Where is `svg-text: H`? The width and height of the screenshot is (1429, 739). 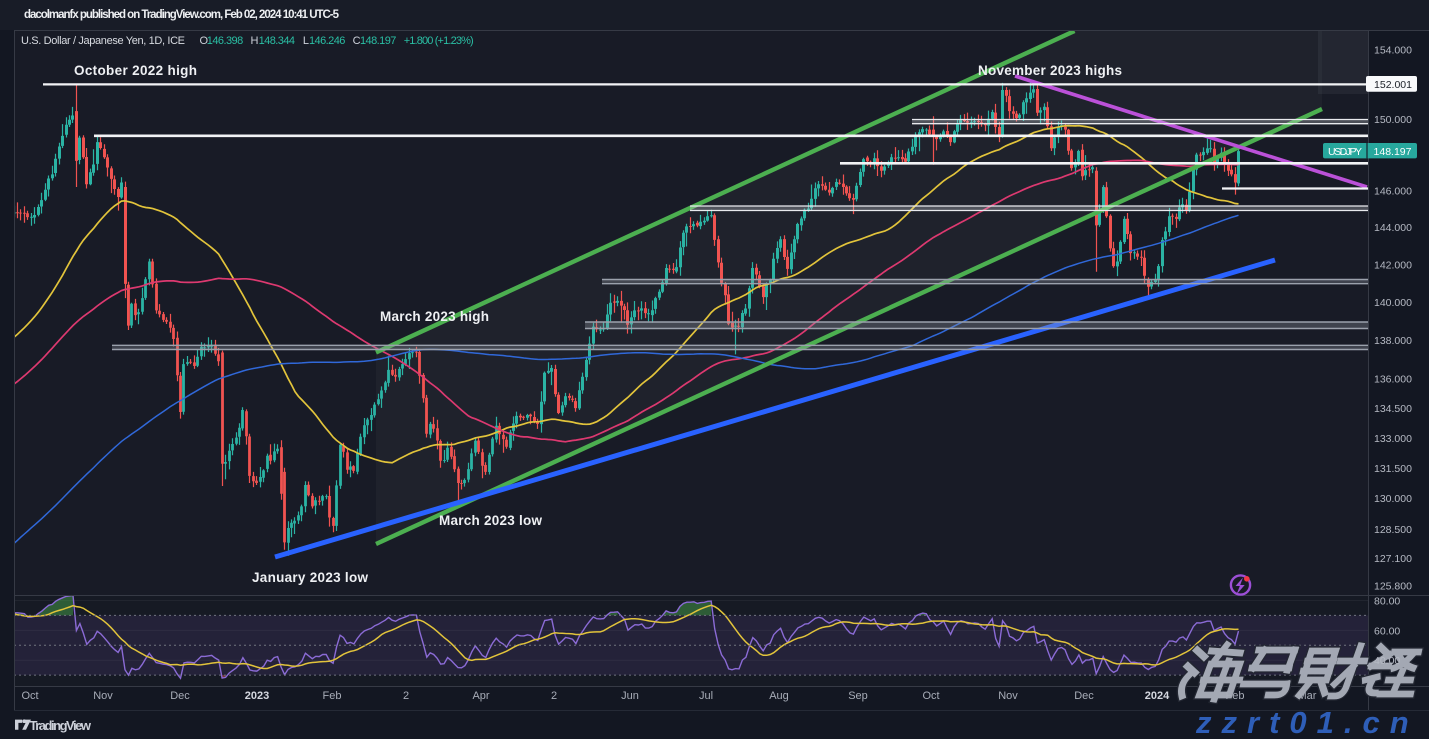
svg-text: H is located at coordinates (255, 41).